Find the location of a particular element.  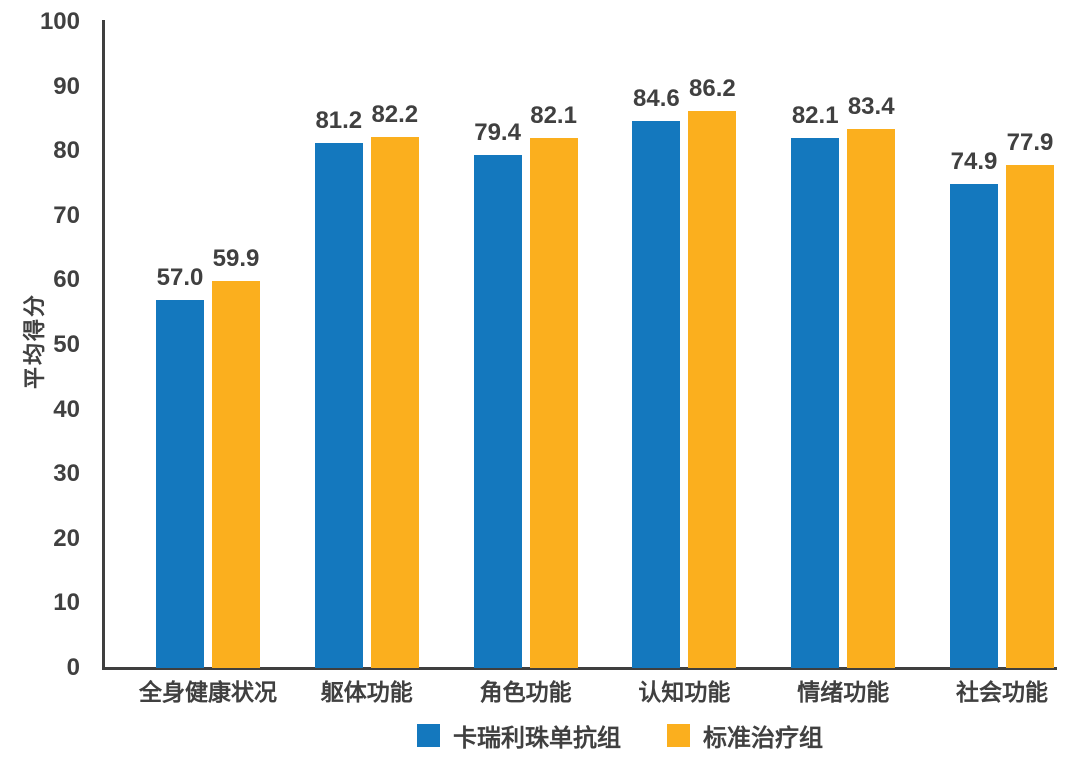

bar-series1-cat0 is located at coordinates (236, 474).